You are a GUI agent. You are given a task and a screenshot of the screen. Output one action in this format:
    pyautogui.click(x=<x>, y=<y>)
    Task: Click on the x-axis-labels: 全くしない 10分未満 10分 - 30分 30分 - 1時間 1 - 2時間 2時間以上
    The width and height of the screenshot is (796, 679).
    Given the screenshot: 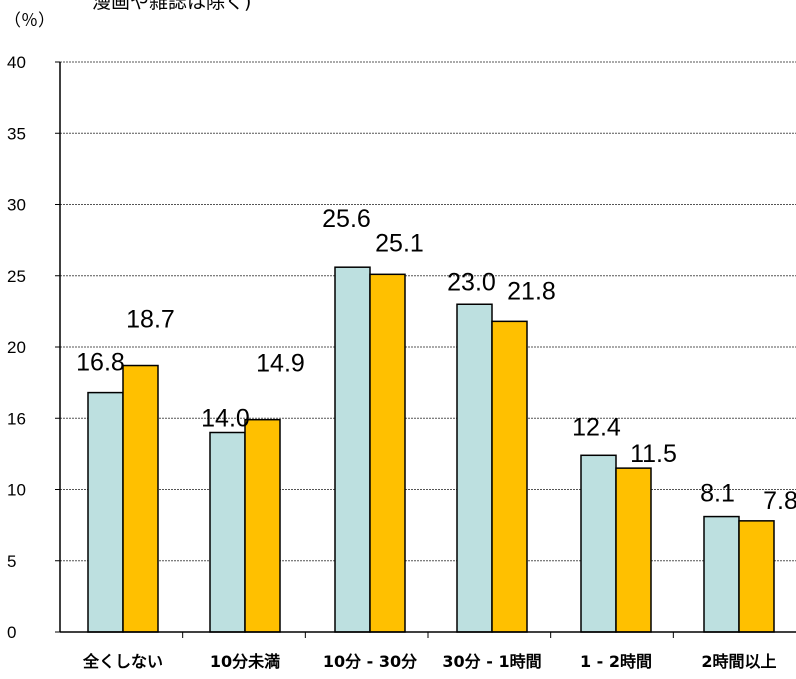 What is the action you would take?
    pyautogui.click(x=429, y=651)
    